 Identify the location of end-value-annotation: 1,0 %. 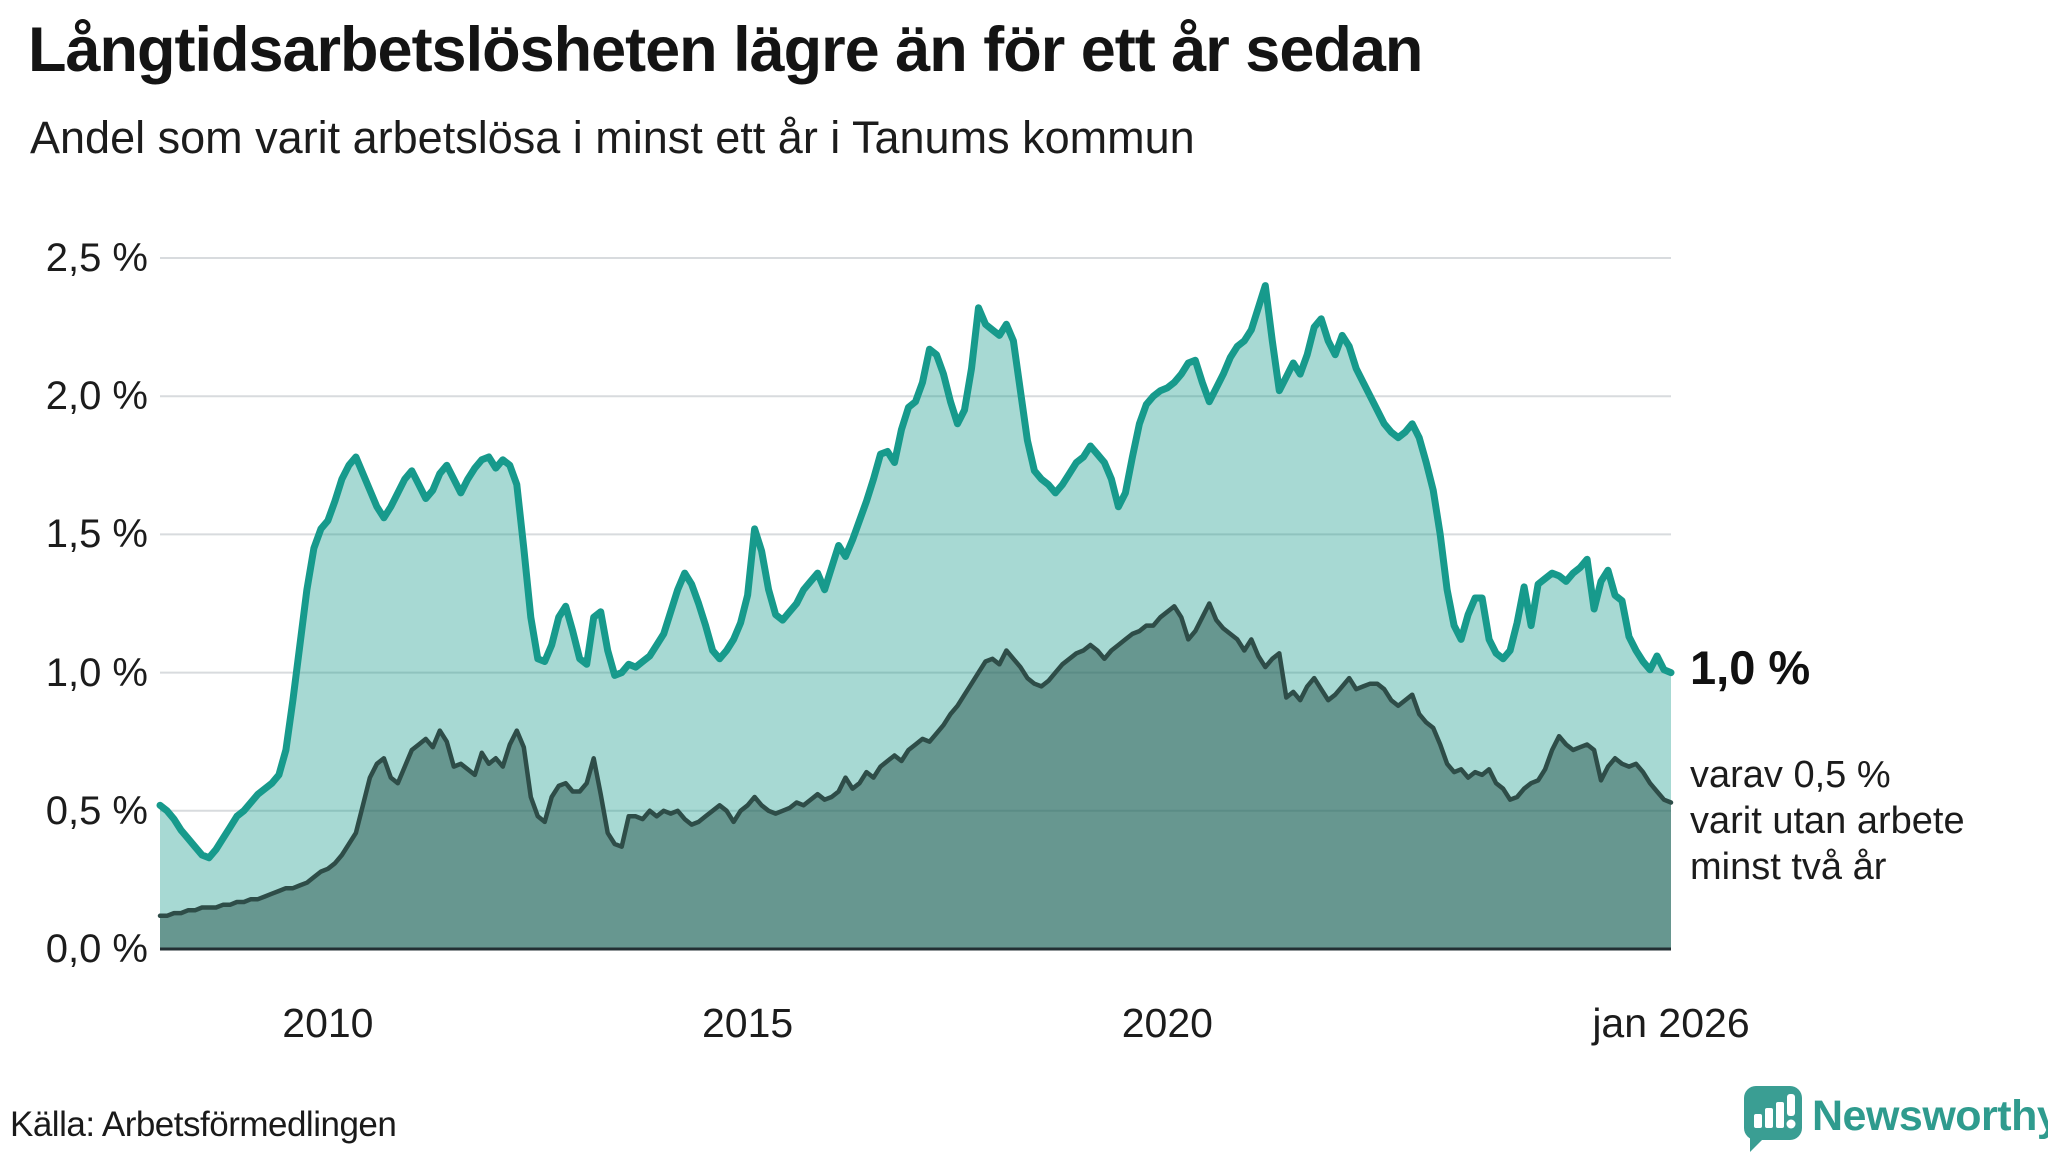
(1750, 667).